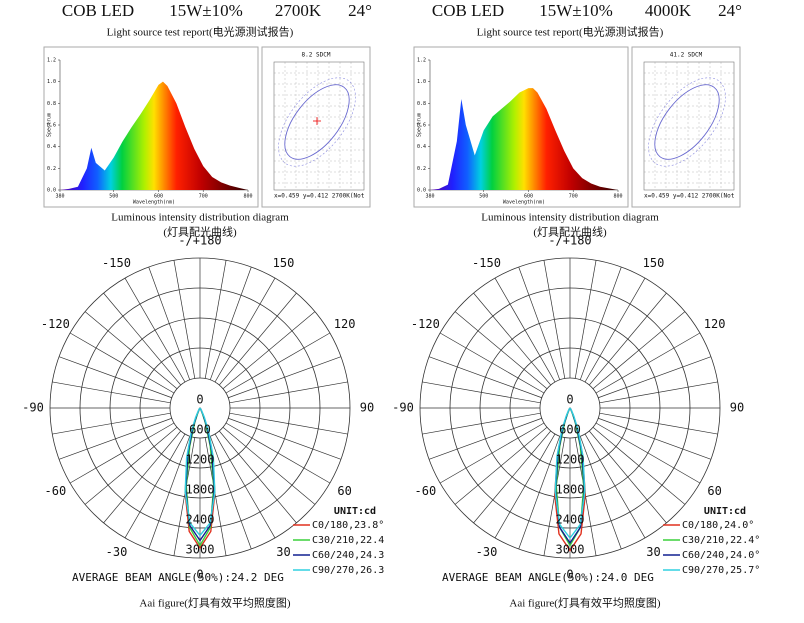  What do you see at coordinates (200, 232) in the screenshot?
I see `polar-subtitle: (灯具配光曲线)` at bounding box center [200, 232].